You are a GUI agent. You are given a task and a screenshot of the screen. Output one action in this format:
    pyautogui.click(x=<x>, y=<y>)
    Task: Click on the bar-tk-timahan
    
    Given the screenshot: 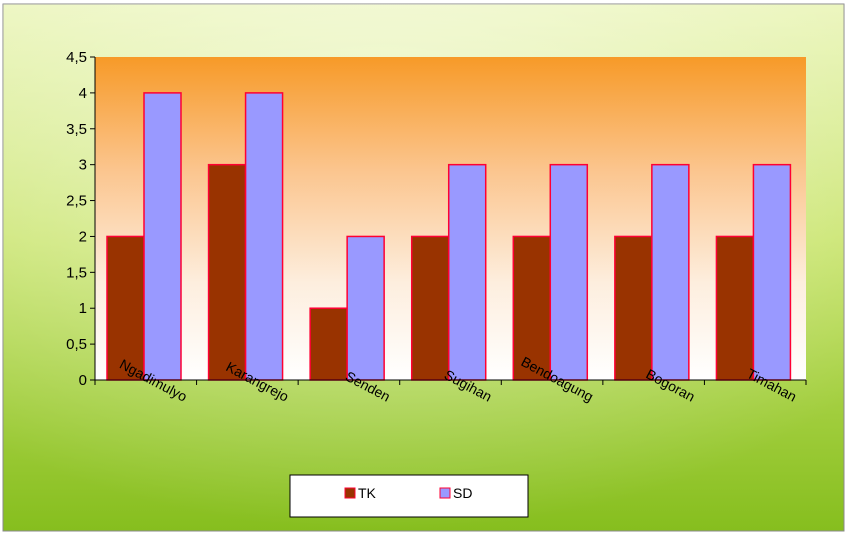 What is the action you would take?
    pyautogui.click(x=735, y=308)
    